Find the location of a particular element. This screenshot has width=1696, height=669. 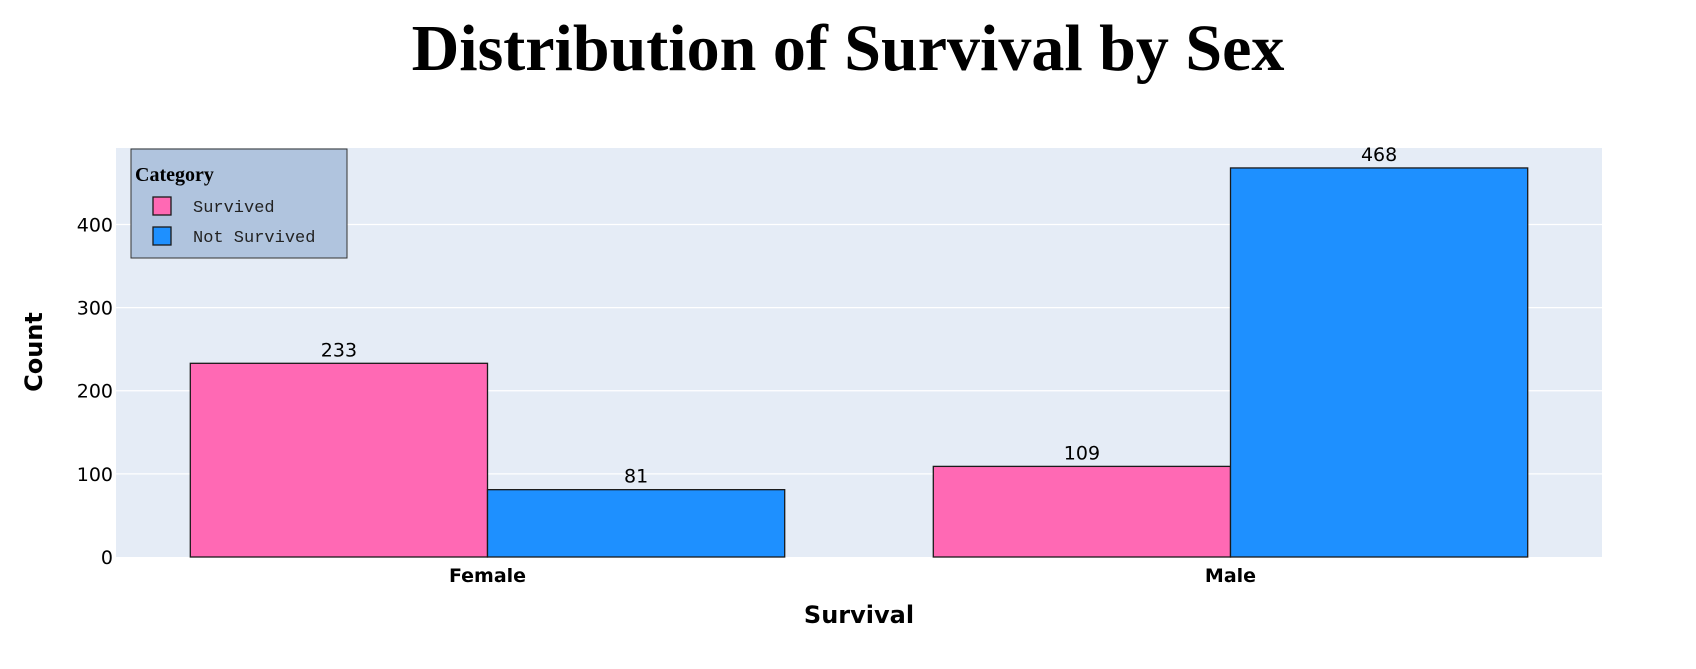

bar-data-label: 468 is located at coordinates (1379, 155).